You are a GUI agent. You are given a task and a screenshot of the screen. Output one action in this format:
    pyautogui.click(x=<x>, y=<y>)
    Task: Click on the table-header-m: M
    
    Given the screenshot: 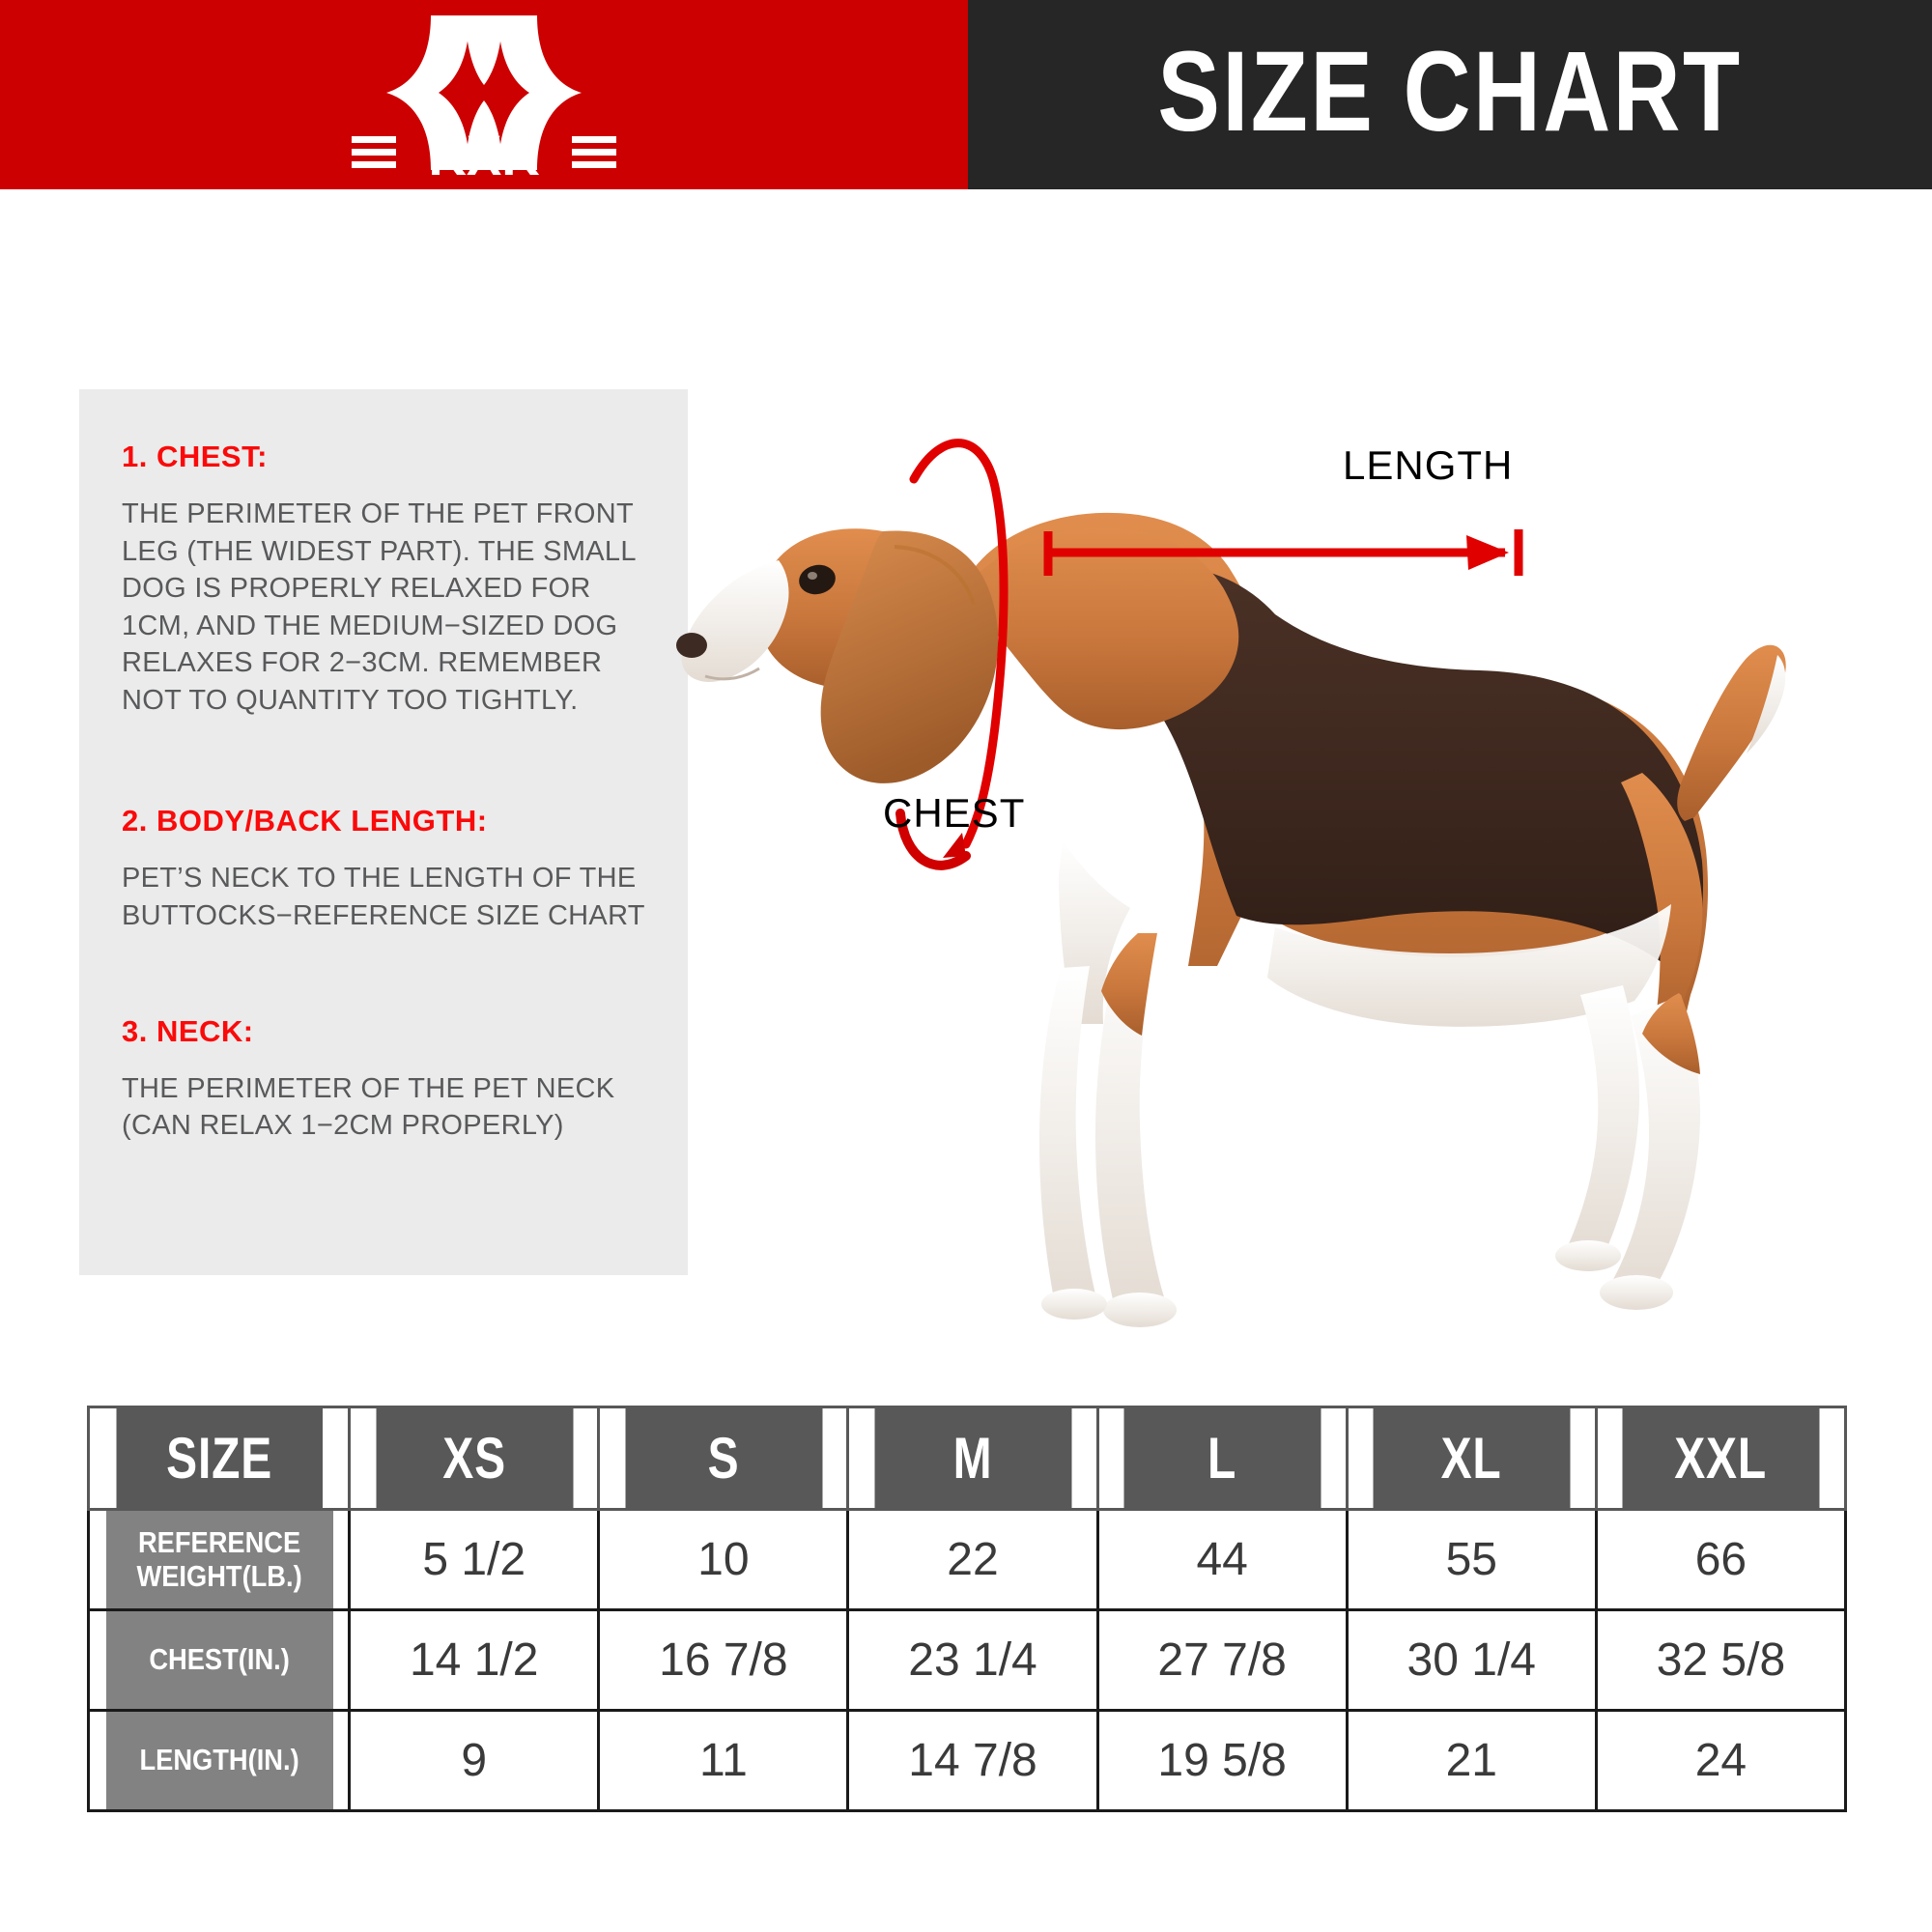 What is the action you would take?
    pyautogui.click(x=972, y=1458)
    